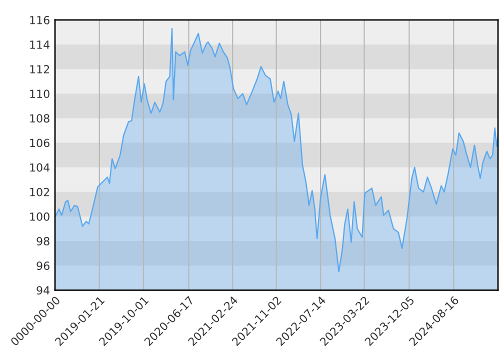  I want to click on y-tick-label: 108, so click(40, 118).